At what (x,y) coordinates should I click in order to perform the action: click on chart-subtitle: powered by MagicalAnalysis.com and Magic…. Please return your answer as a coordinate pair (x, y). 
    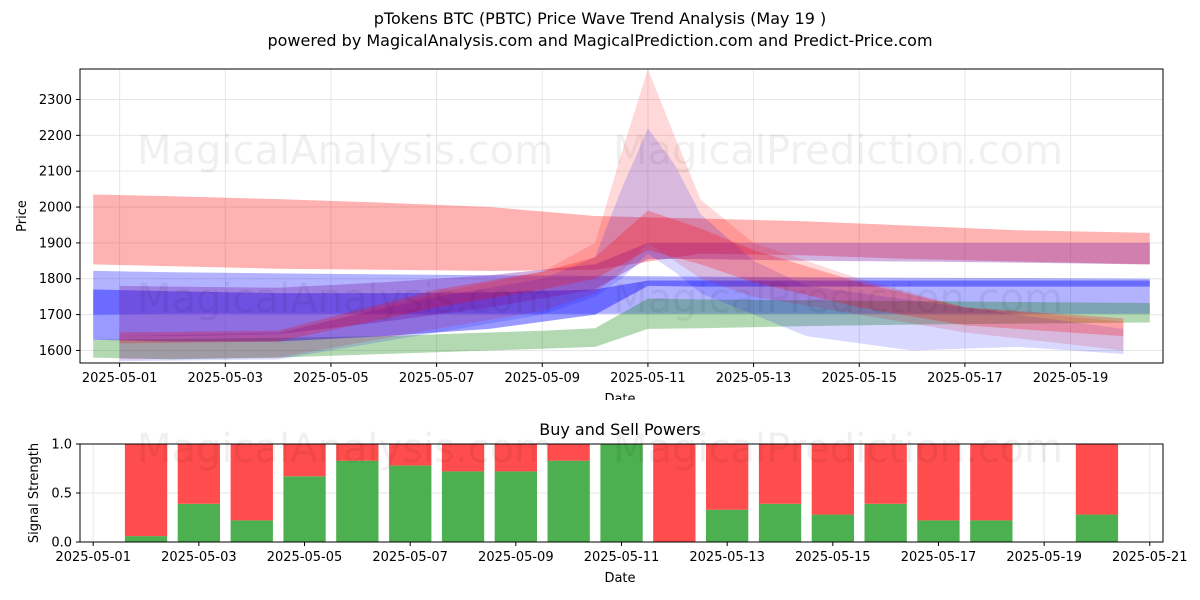
    Looking at the image, I should click on (600, 40).